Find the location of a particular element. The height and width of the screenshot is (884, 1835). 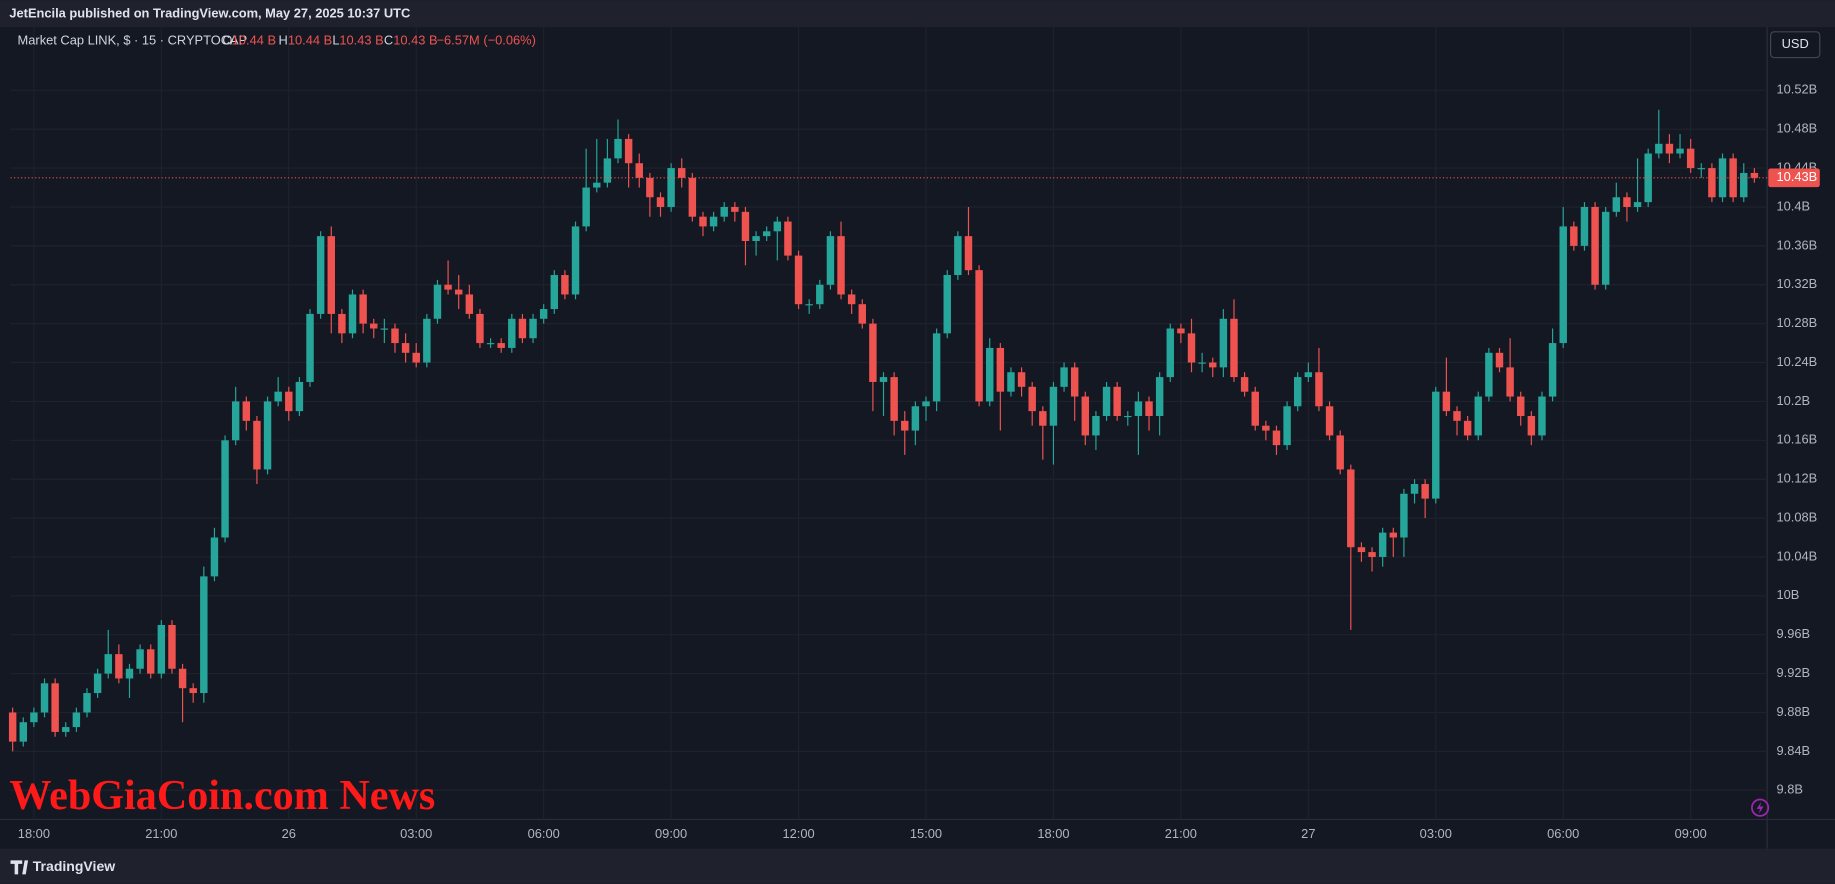

x-tick-label: 21:00 is located at coordinates (1181, 833).